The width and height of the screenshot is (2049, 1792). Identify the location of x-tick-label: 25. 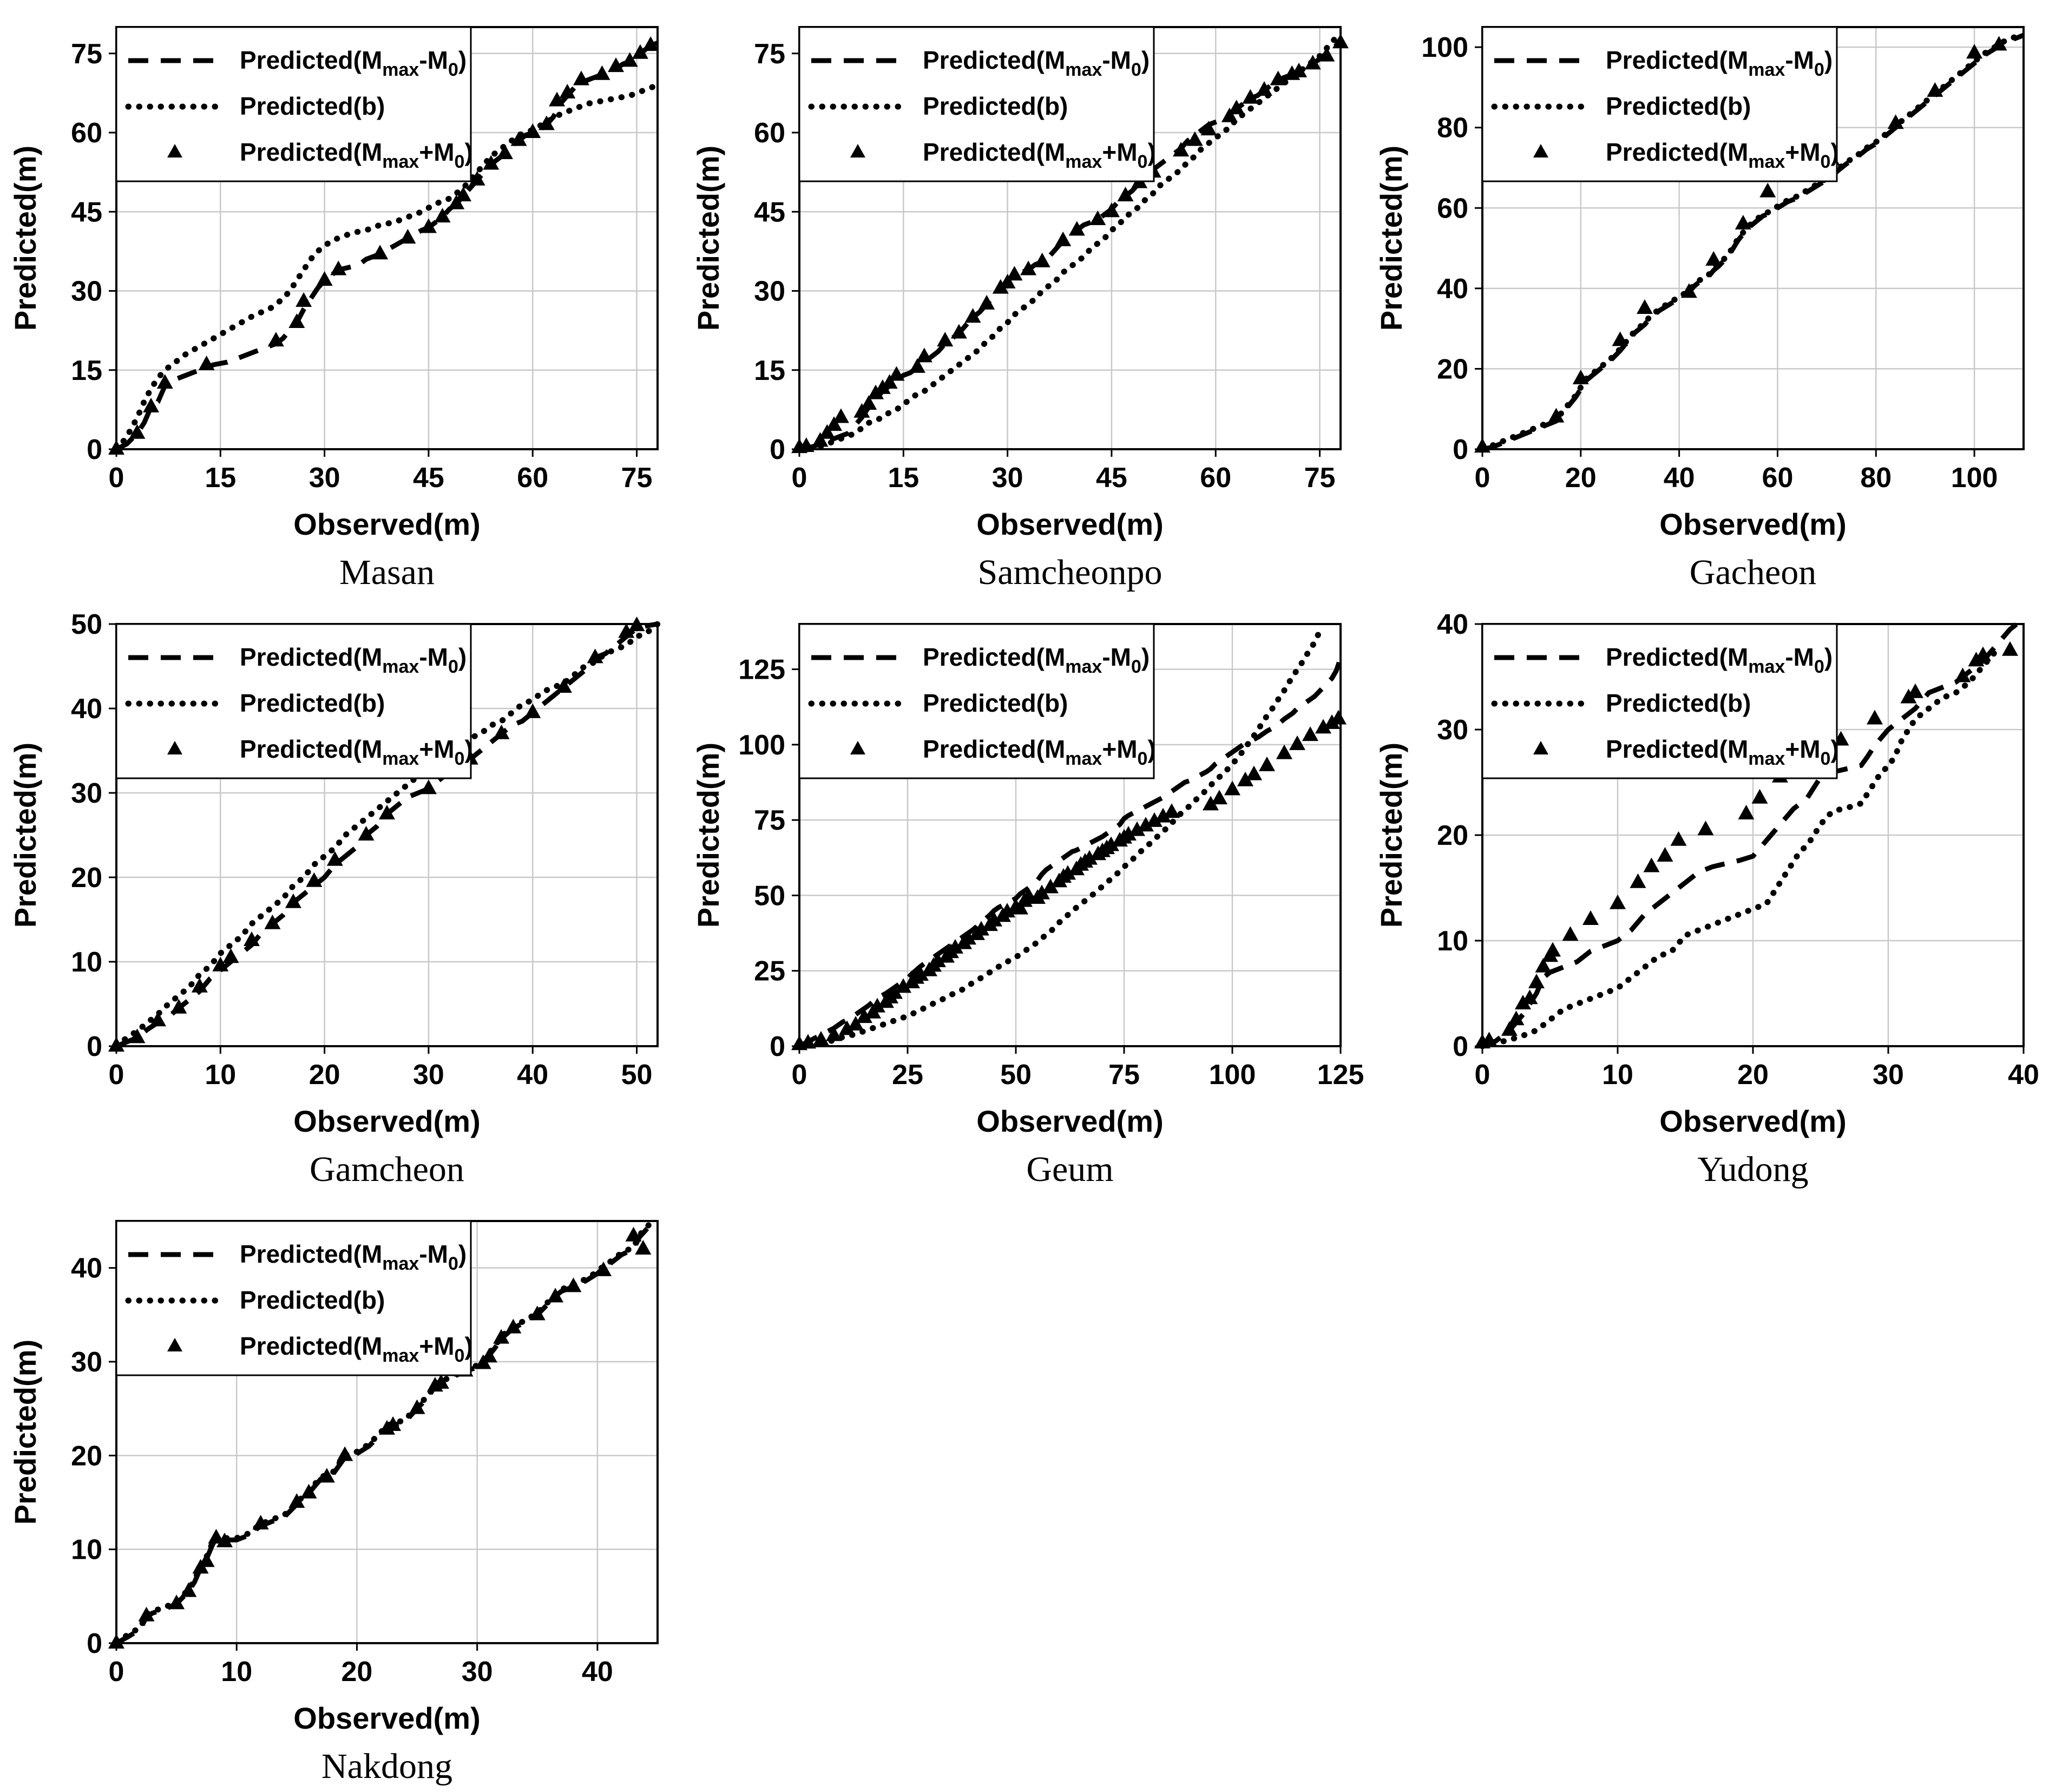
(907, 1075).